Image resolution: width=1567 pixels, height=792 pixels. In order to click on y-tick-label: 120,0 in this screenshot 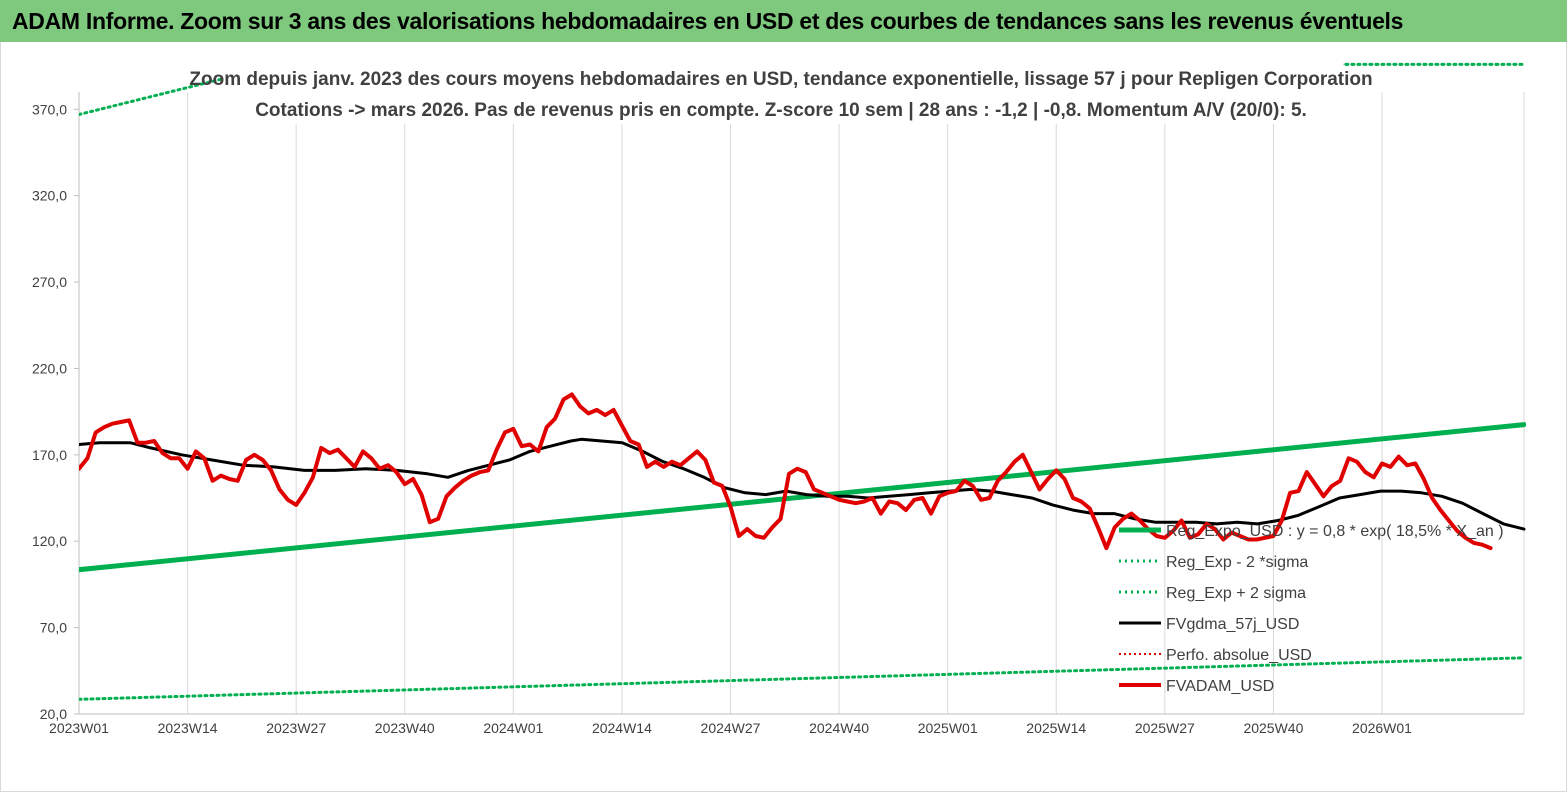, I will do `click(49, 541)`.